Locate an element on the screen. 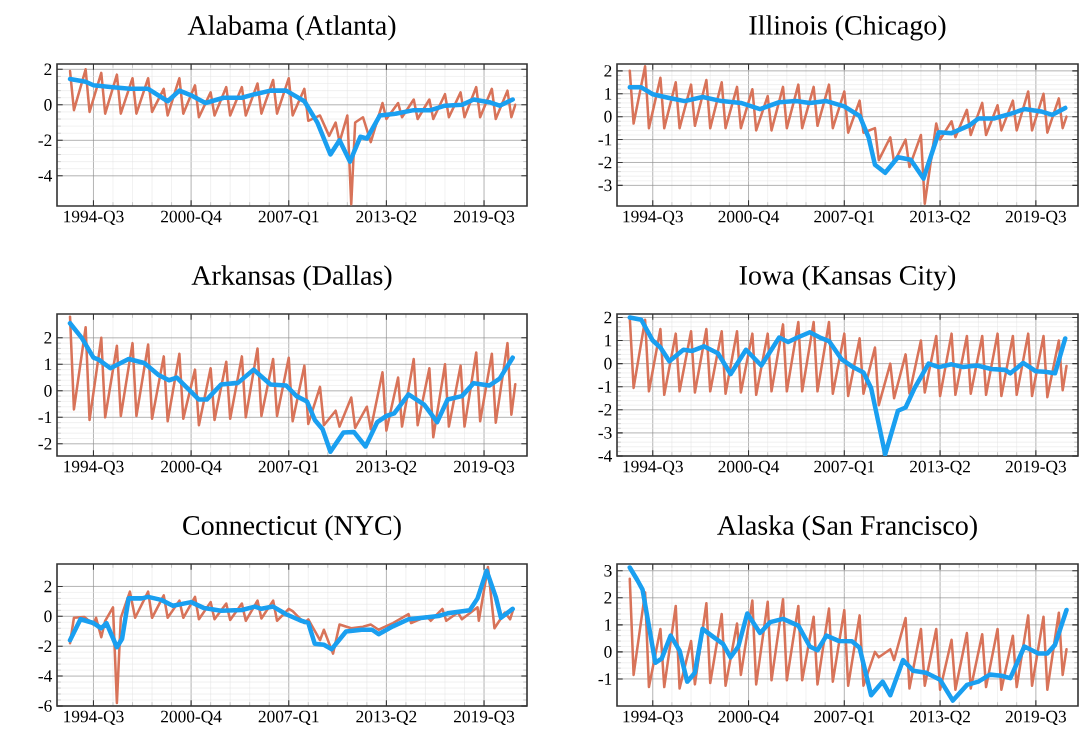  chart-title: Illinois (Chicago) is located at coordinates (847, 28).